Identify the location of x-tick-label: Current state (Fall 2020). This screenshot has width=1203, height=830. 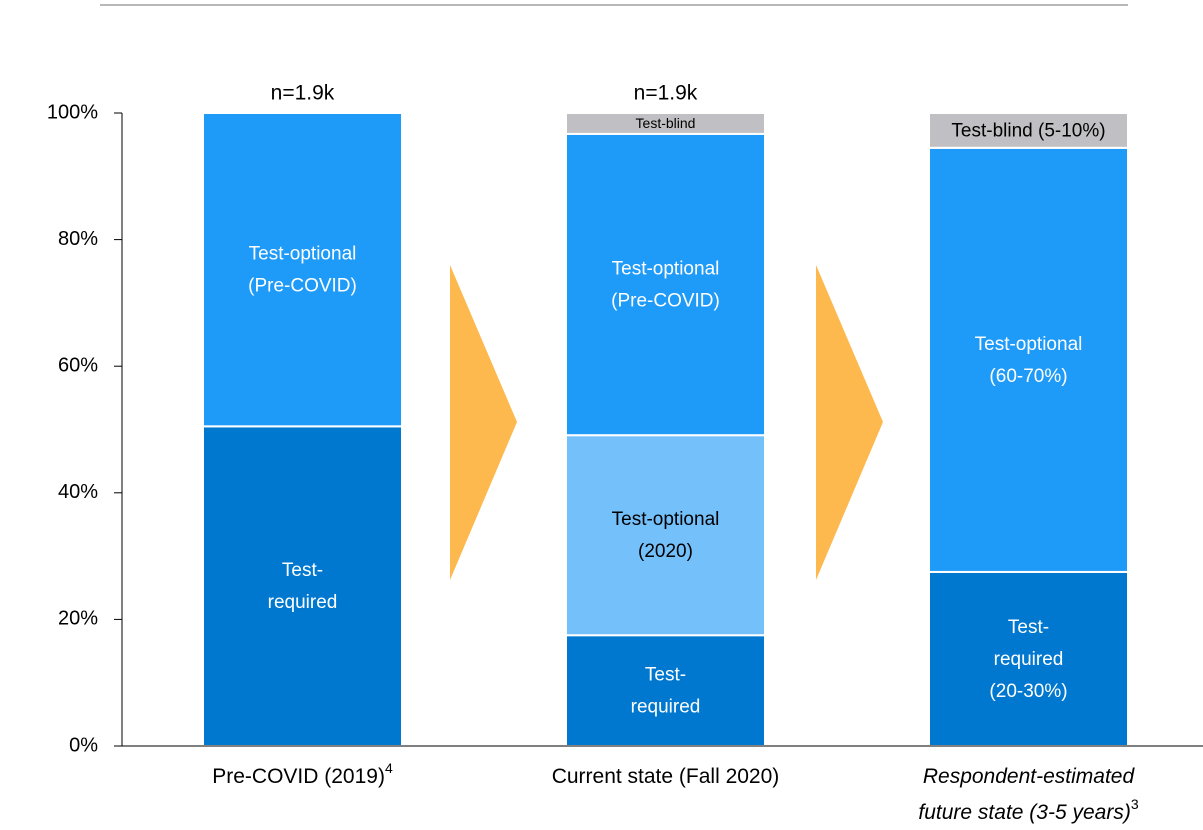
(666, 776).